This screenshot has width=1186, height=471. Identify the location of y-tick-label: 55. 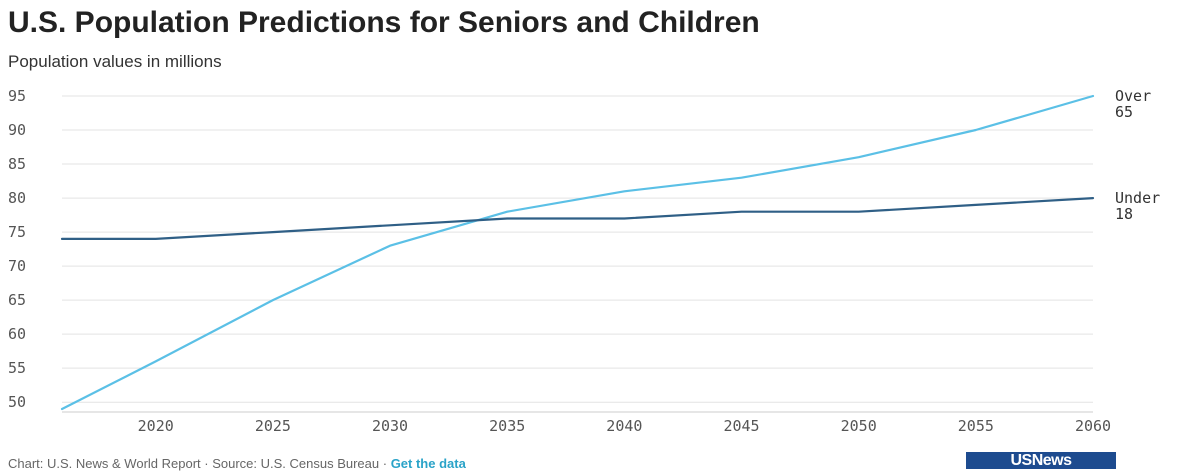
(17, 368).